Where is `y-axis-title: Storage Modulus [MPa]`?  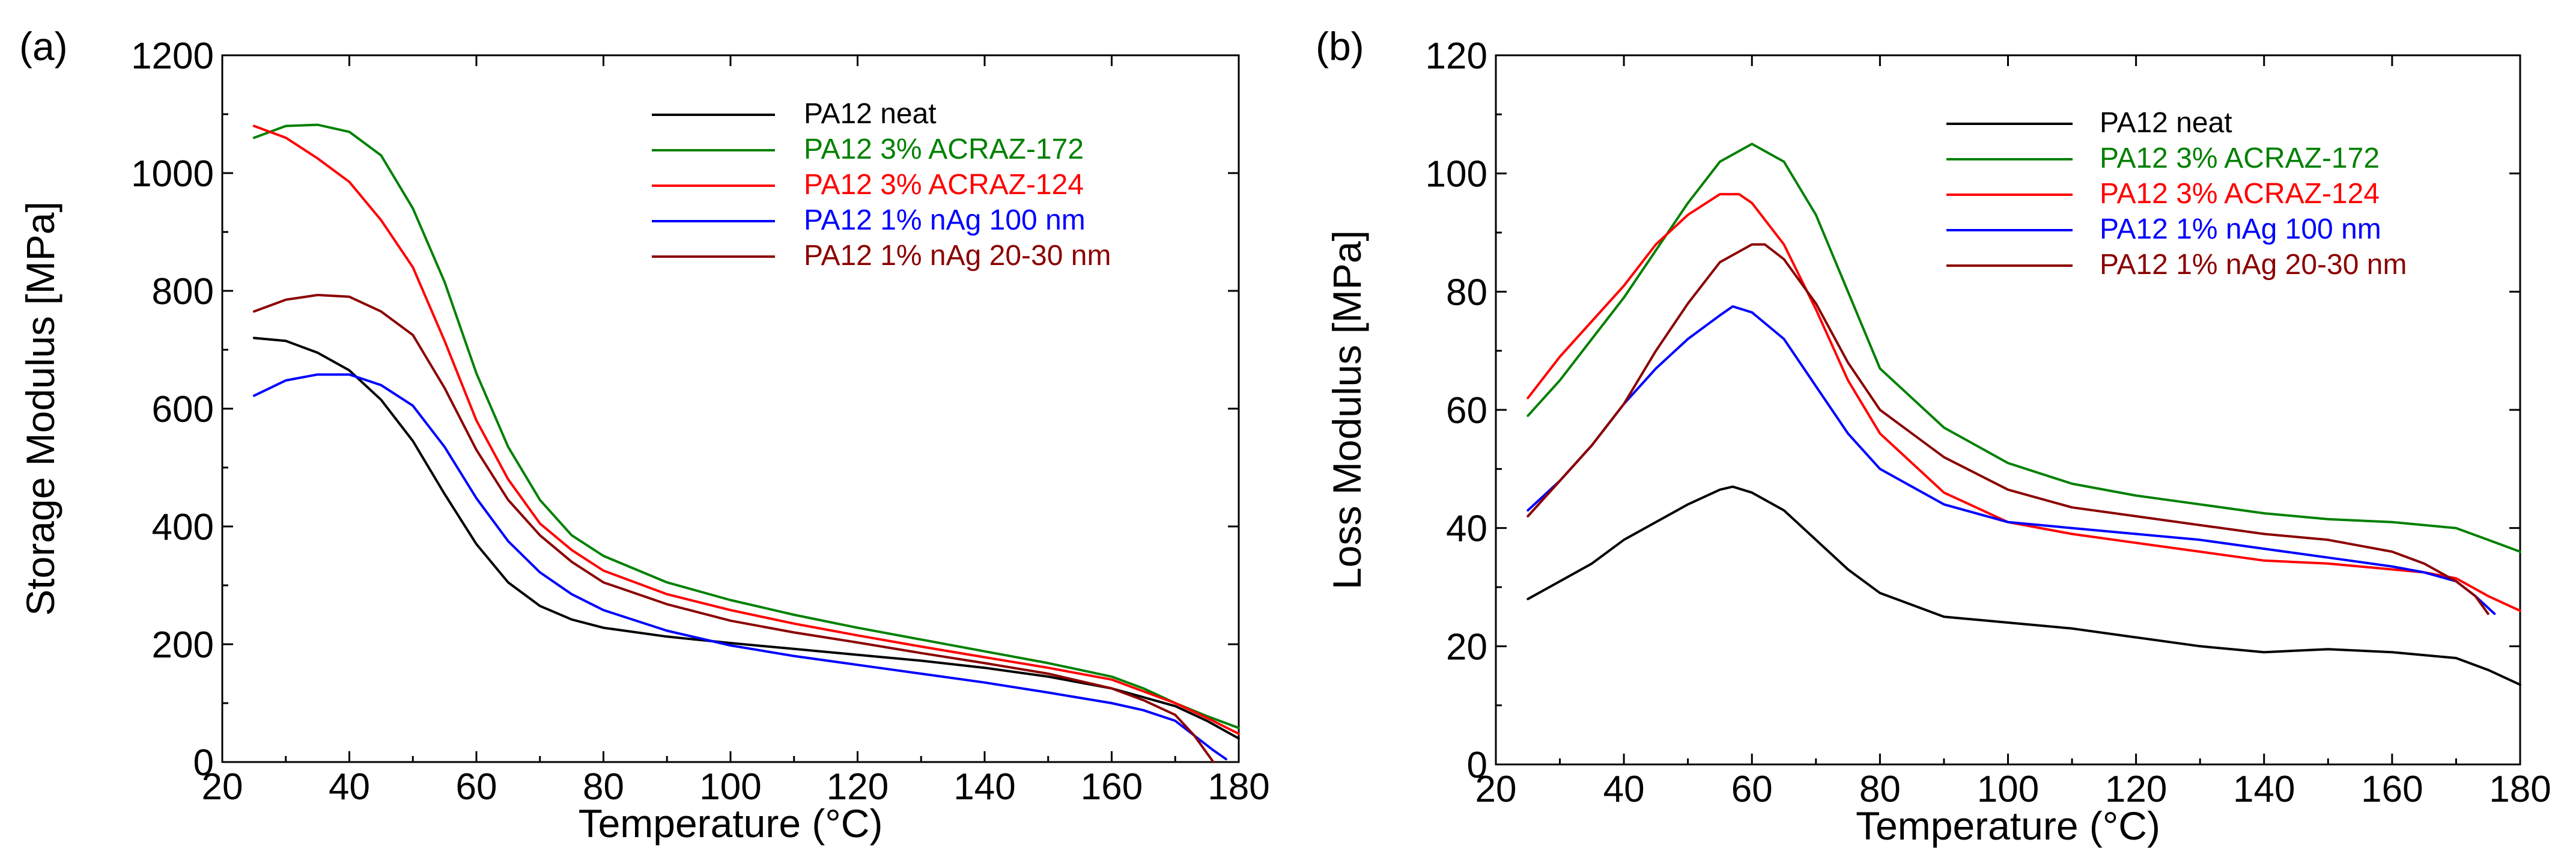 y-axis-title: Storage Modulus [MPa] is located at coordinates (40, 408).